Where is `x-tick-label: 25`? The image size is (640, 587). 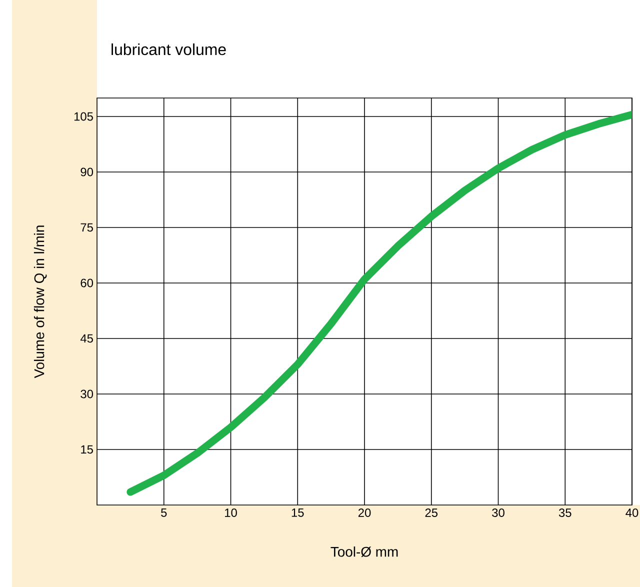 x-tick-label: 25 is located at coordinates (431, 512).